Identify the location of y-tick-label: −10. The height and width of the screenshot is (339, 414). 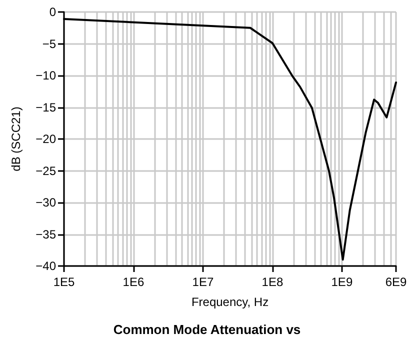
(46, 75).